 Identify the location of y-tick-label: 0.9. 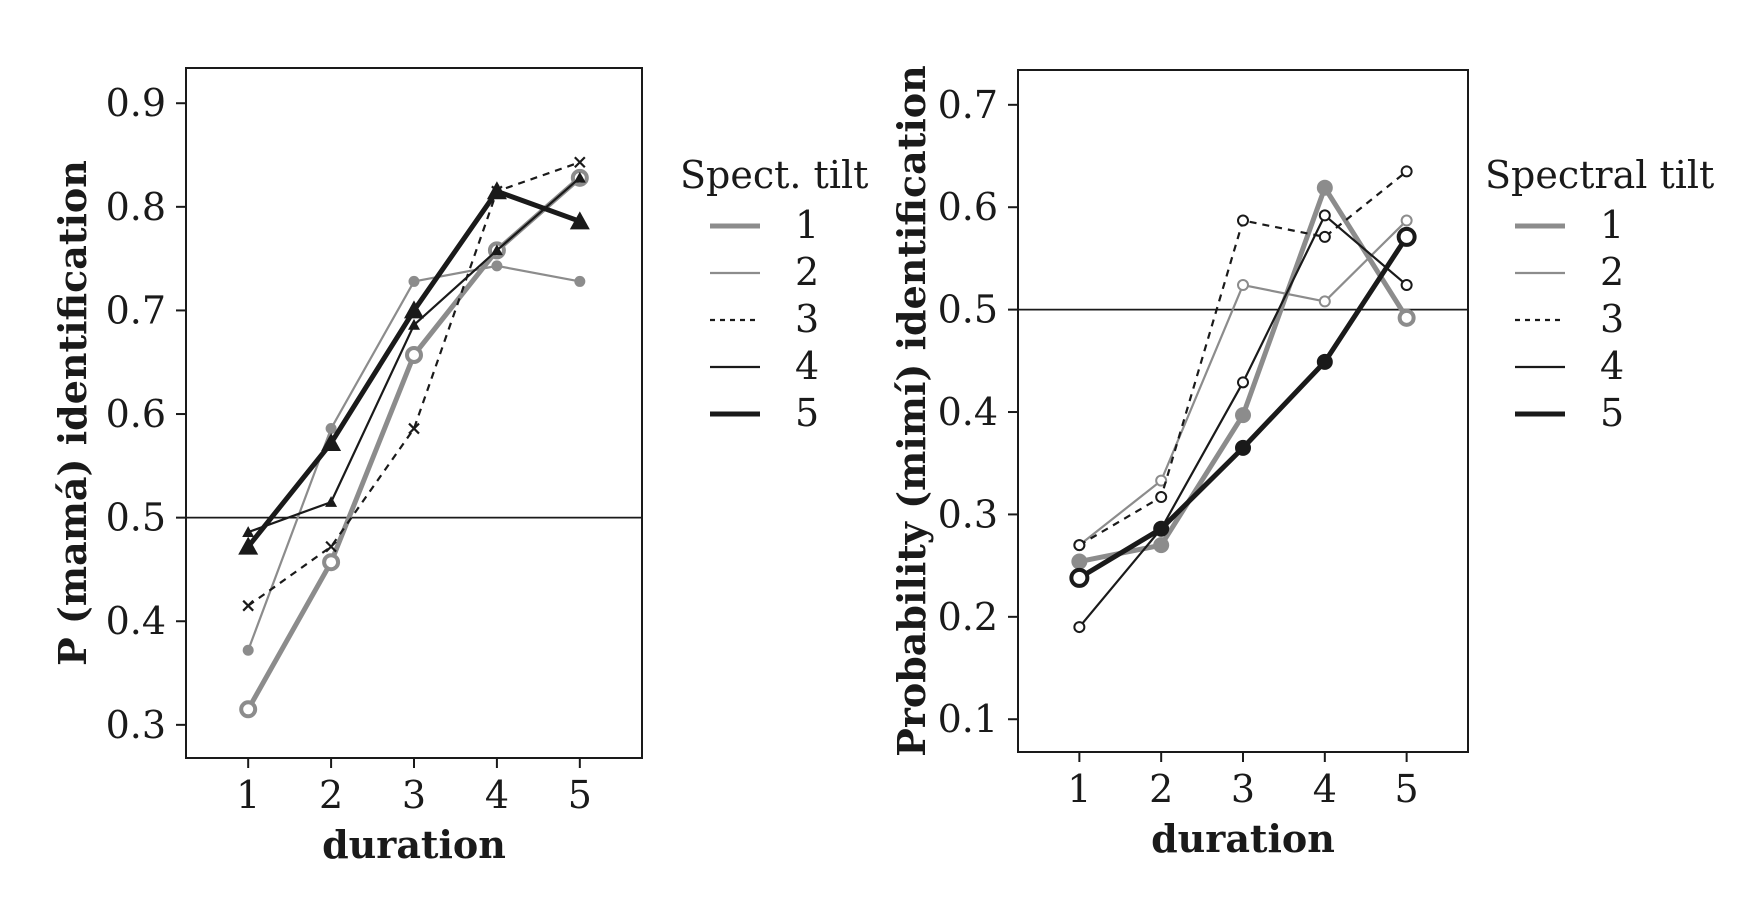
(136, 103).